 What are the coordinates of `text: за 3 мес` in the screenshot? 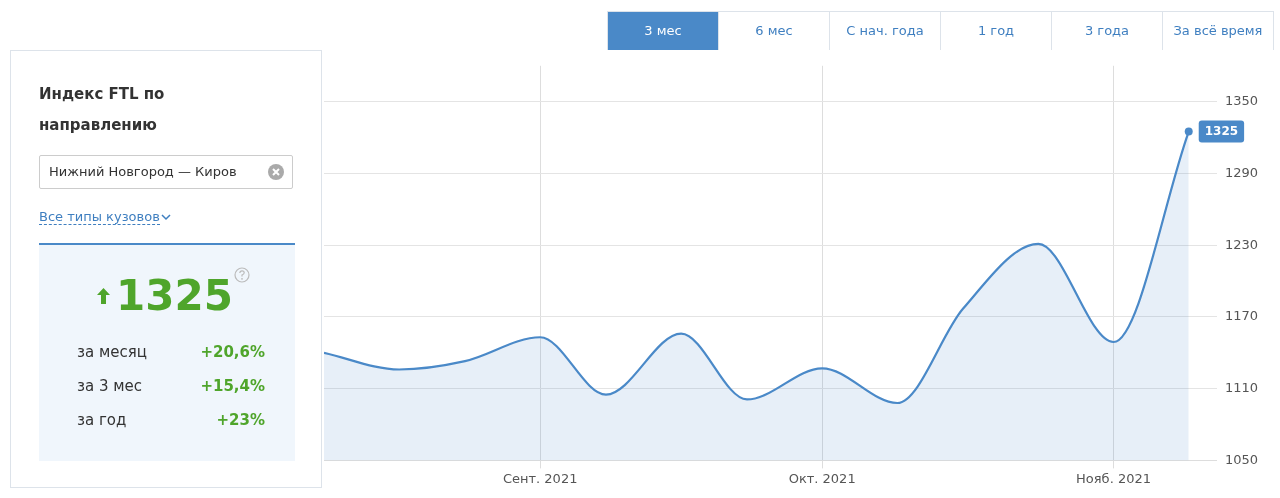 It's located at (110, 386).